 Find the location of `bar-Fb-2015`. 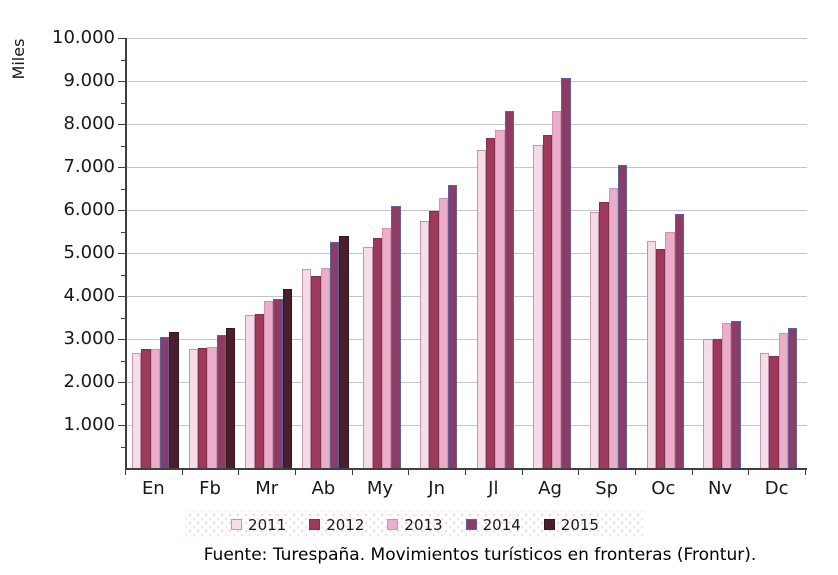

bar-Fb-2015 is located at coordinates (231, 398).